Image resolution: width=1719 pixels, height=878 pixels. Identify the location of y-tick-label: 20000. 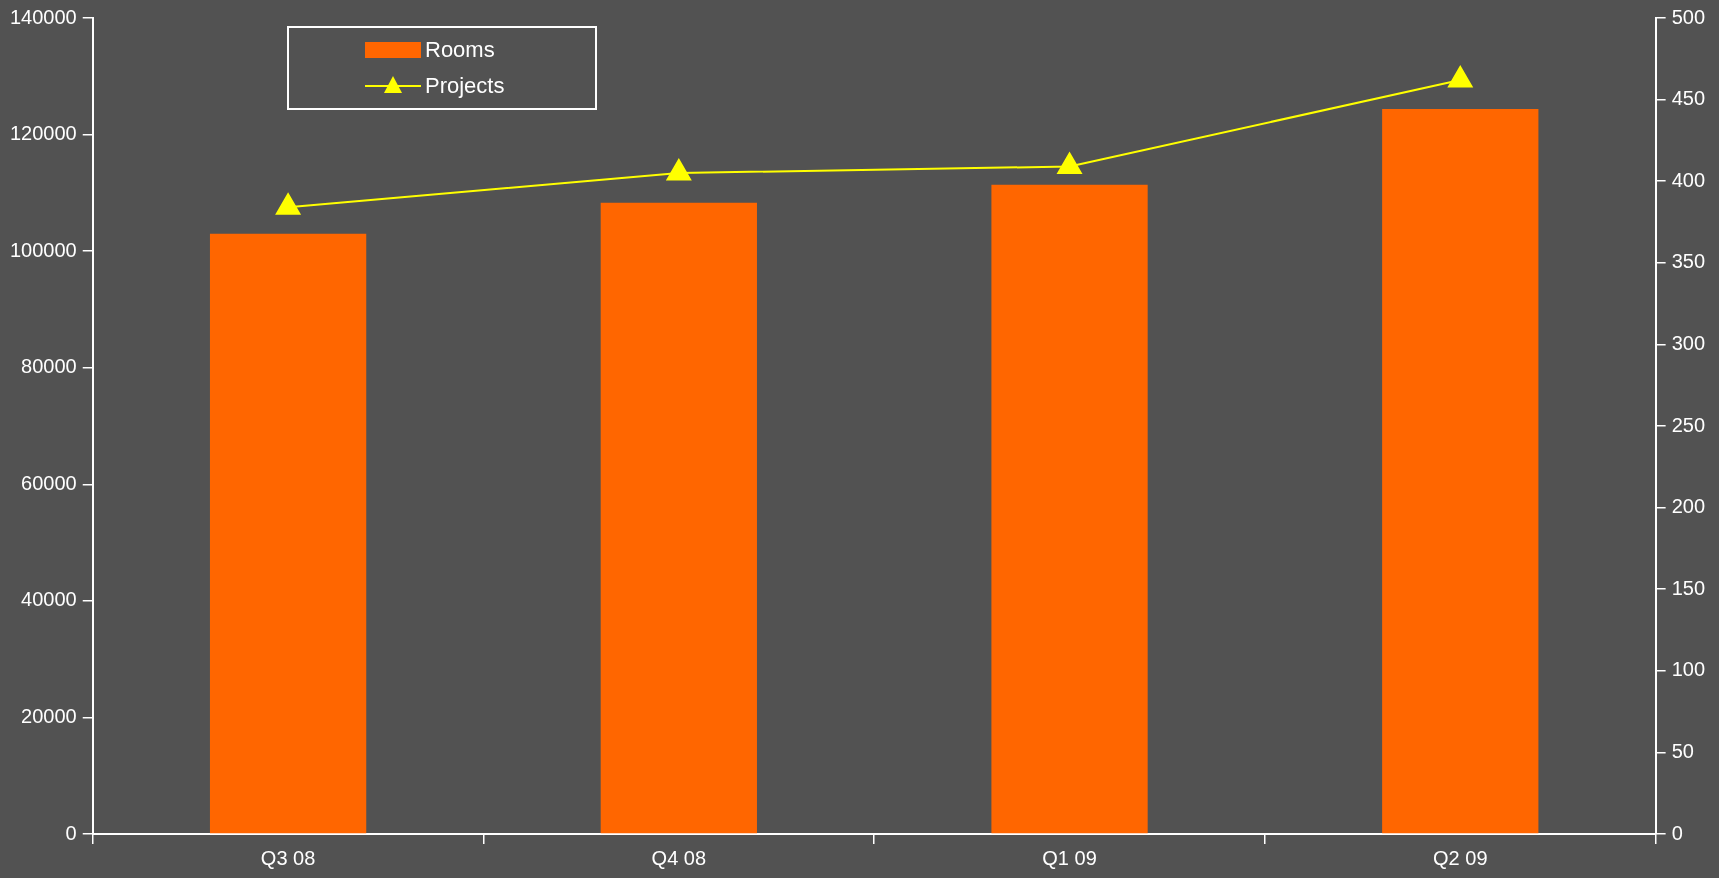
(49, 715).